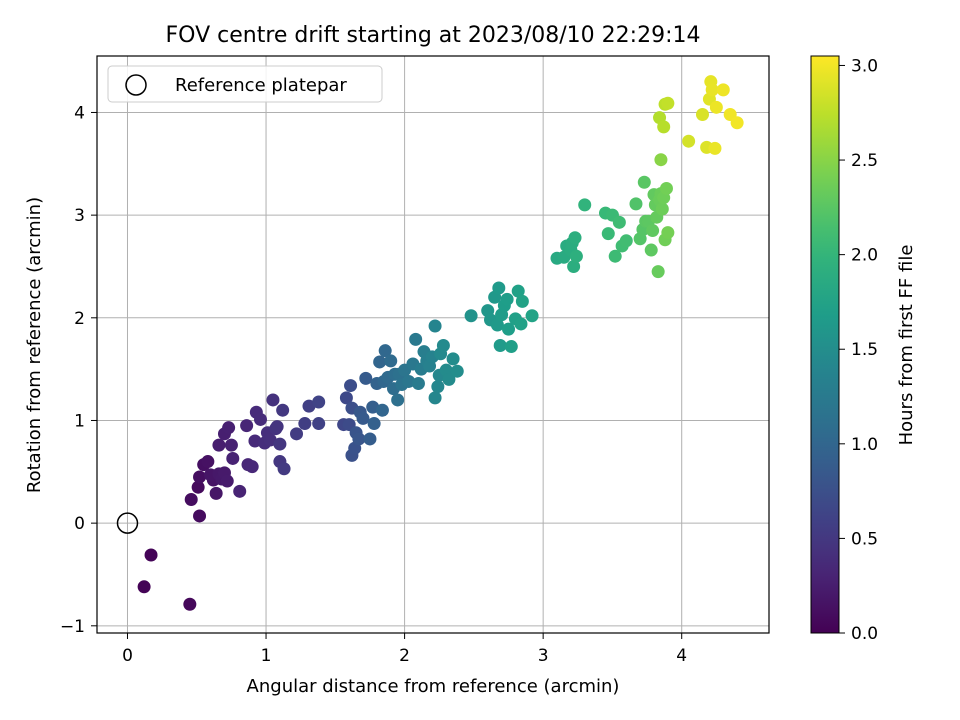  What do you see at coordinates (404, 656) in the screenshot?
I see `x-tick-label: 2` at bounding box center [404, 656].